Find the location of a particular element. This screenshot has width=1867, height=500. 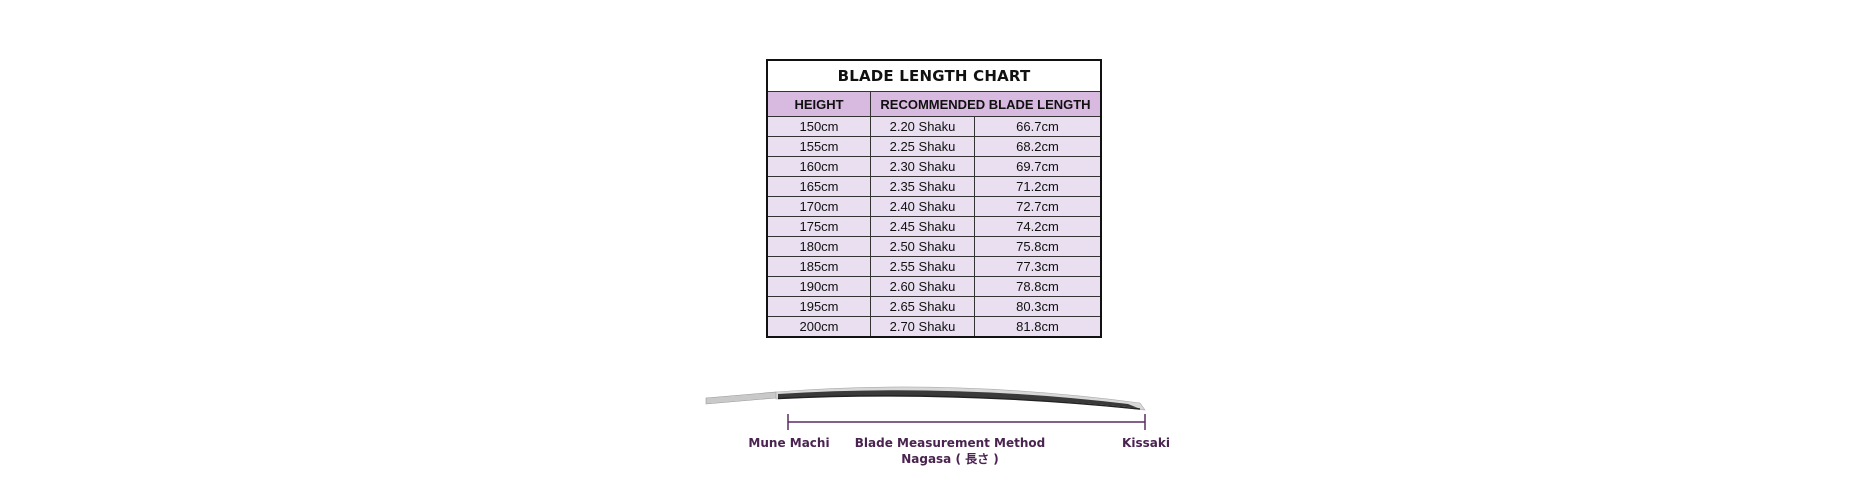

label-mune-machi: Mune Machi is located at coordinates (789, 443).